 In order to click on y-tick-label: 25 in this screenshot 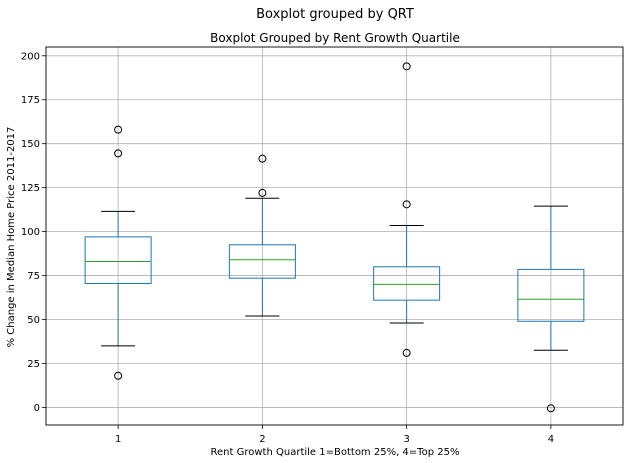, I will do `click(33, 364)`.